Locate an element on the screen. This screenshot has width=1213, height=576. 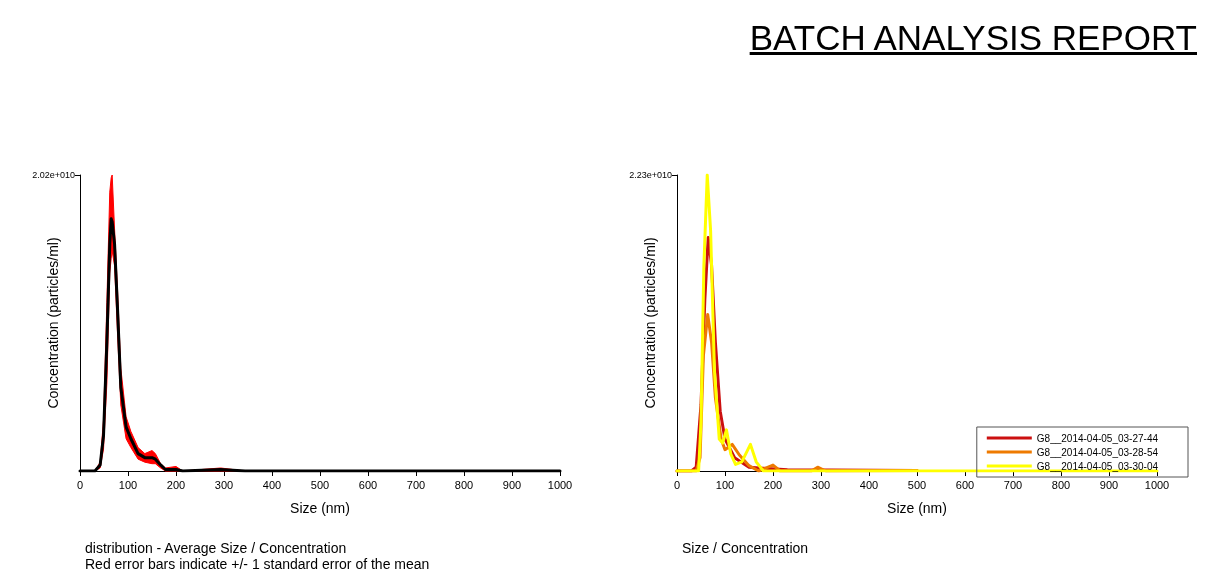
text: Red error bars indicate +/- 1 standard error of the mean is located at coordinates (257, 564).